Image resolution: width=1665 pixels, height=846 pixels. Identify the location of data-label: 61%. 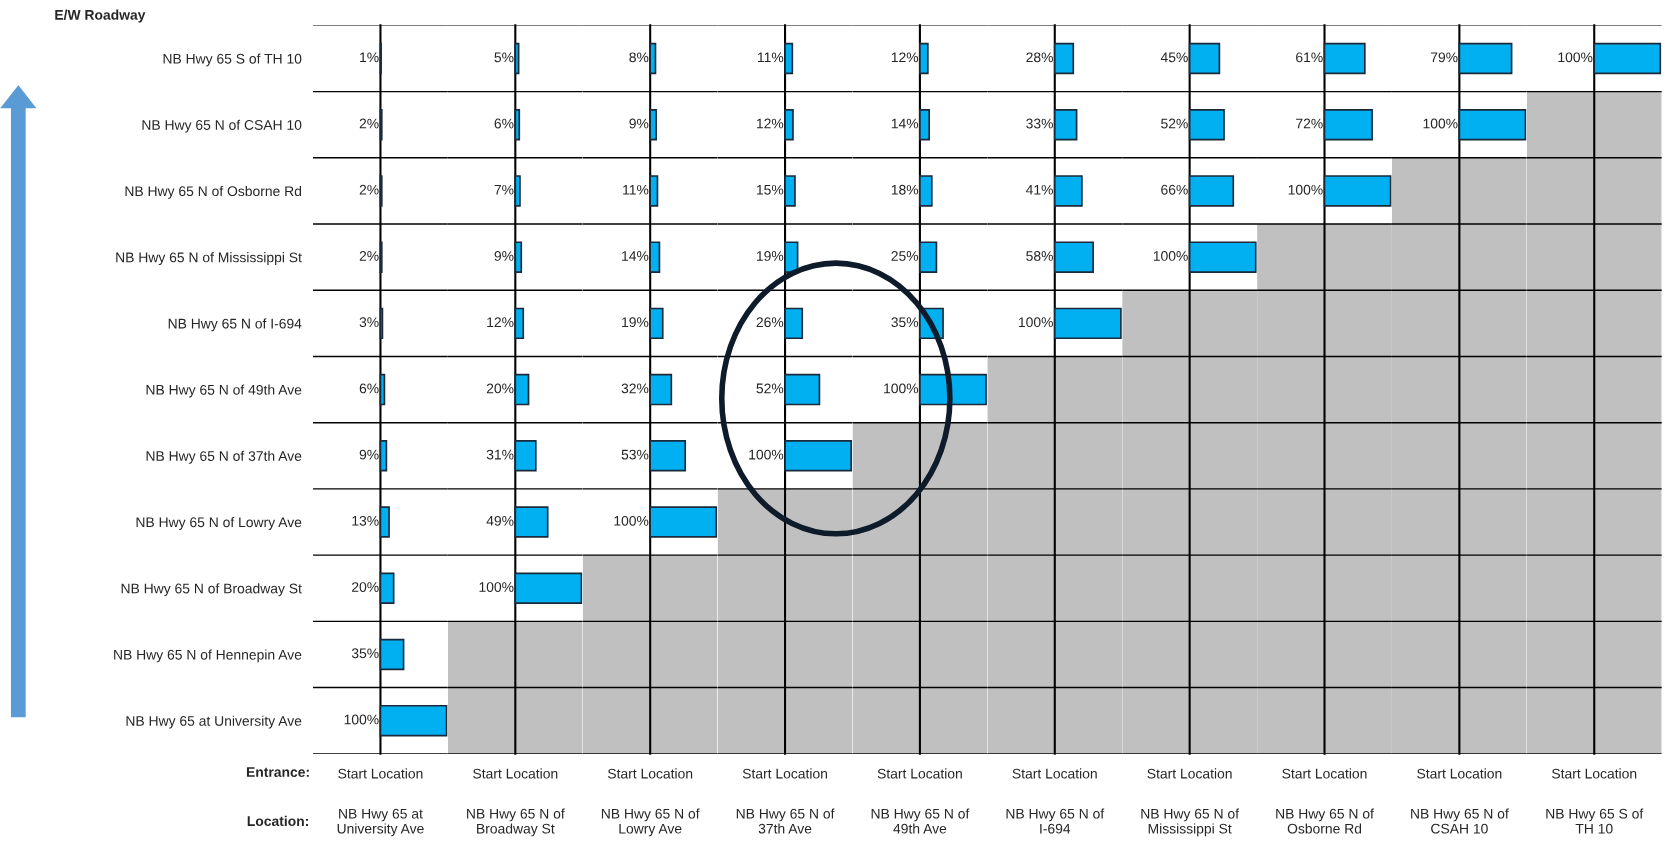
(1309, 57).